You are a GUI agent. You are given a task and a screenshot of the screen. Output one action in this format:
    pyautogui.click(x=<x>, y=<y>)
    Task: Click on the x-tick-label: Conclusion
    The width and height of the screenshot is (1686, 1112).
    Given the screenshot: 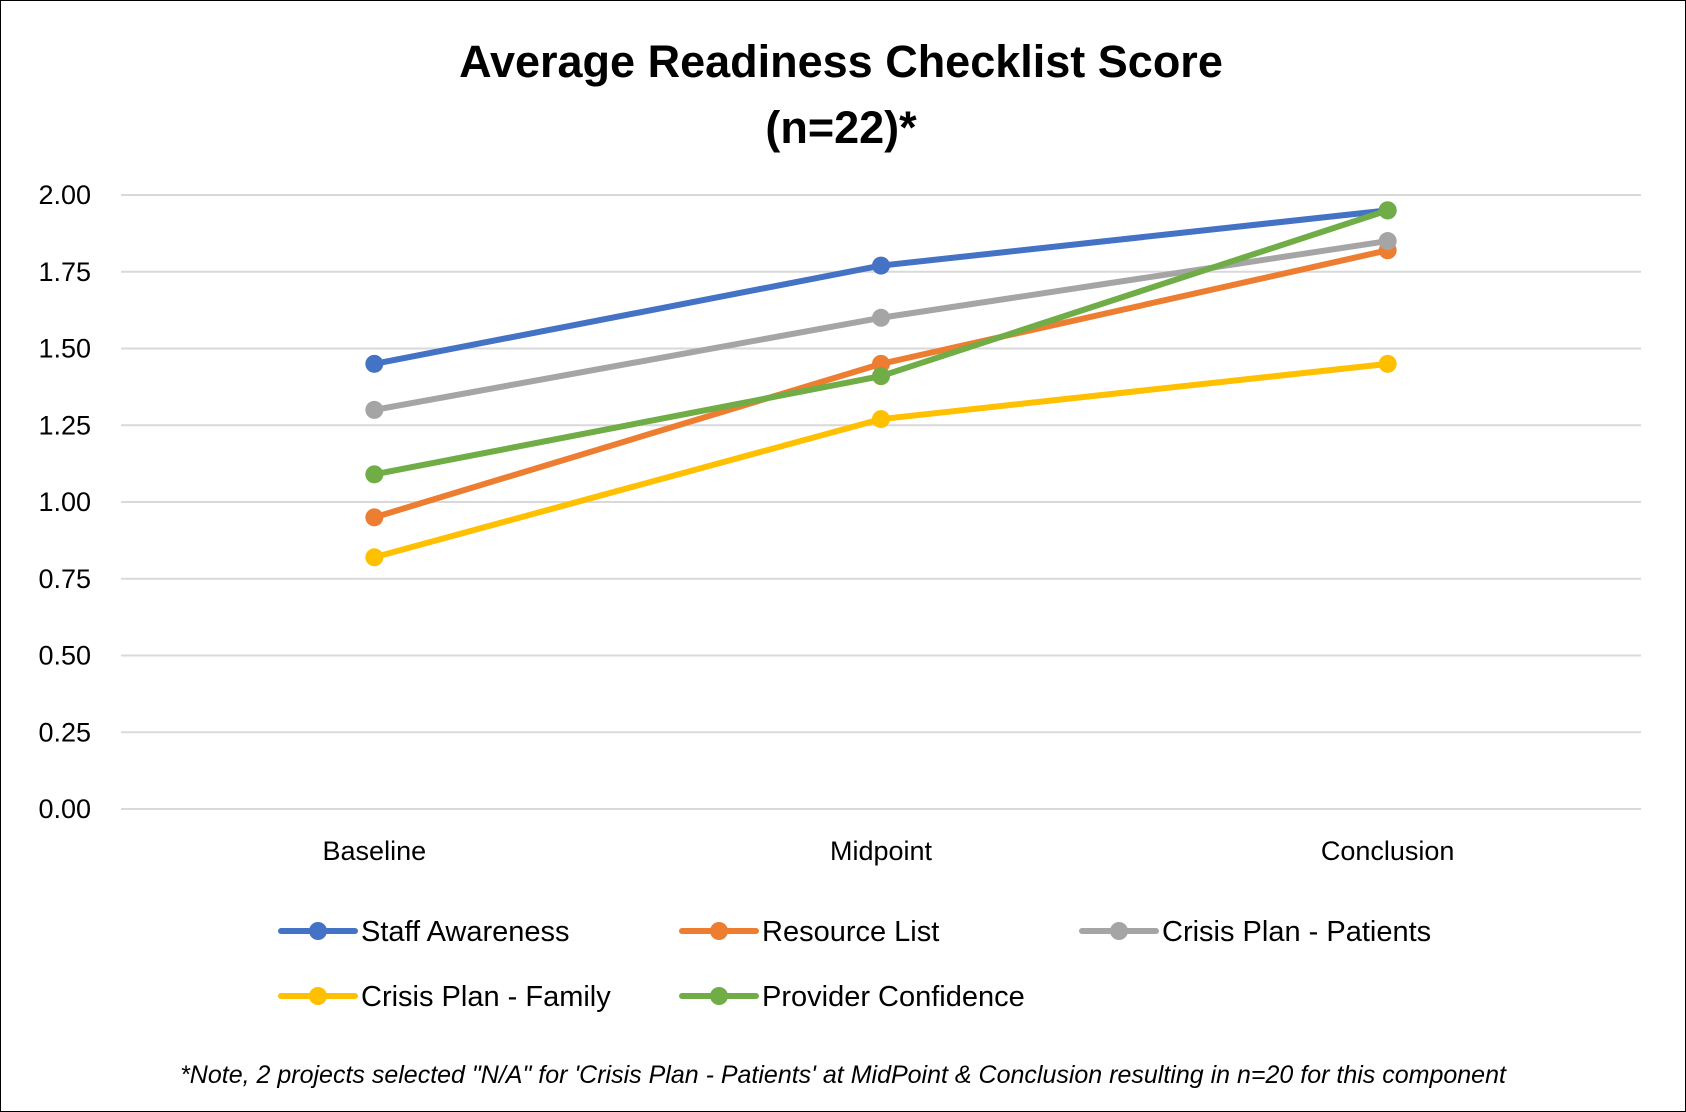 What is the action you would take?
    pyautogui.click(x=1388, y=851)
    